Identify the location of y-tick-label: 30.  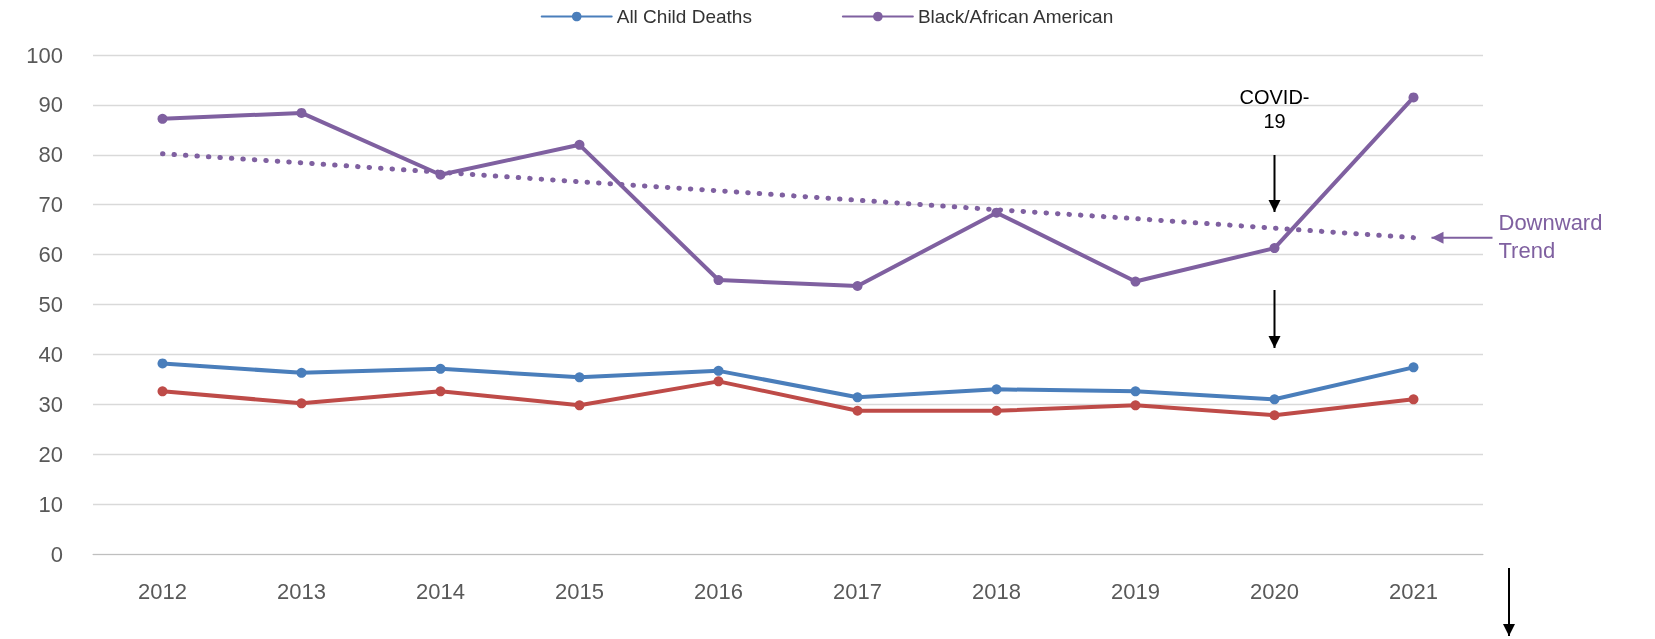
(50, 404).